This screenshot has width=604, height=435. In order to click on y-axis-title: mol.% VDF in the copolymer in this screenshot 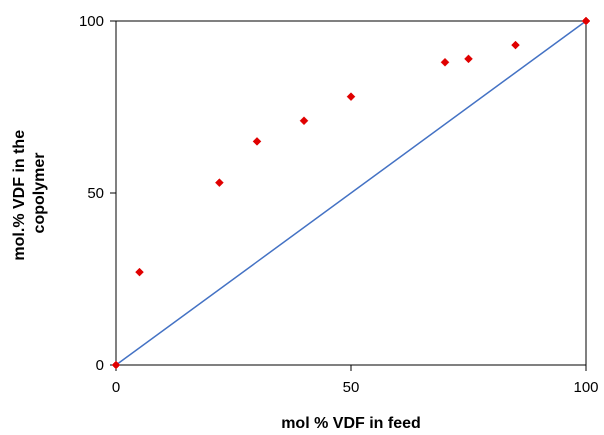, I will do `click(29, 192)`.